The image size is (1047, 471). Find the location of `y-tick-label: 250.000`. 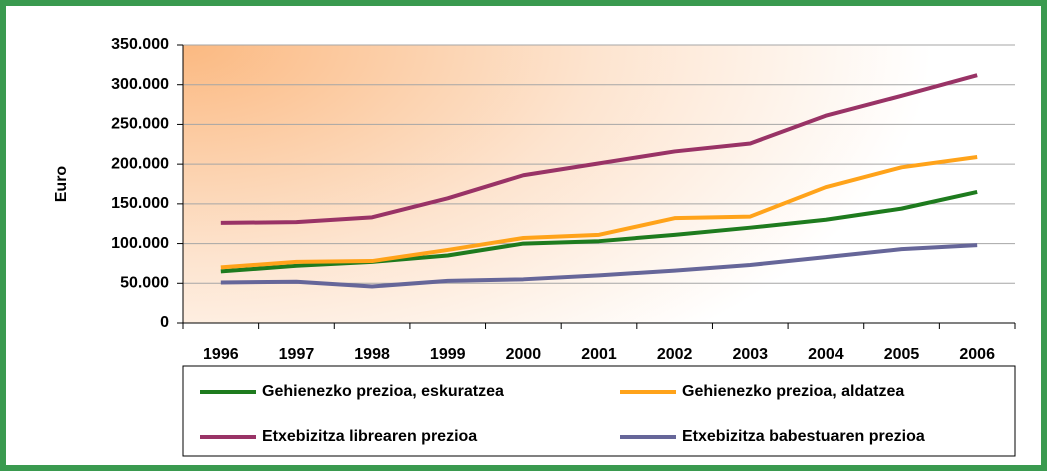

y-tick-label: 250.000 is located at coordinates (140, 124).